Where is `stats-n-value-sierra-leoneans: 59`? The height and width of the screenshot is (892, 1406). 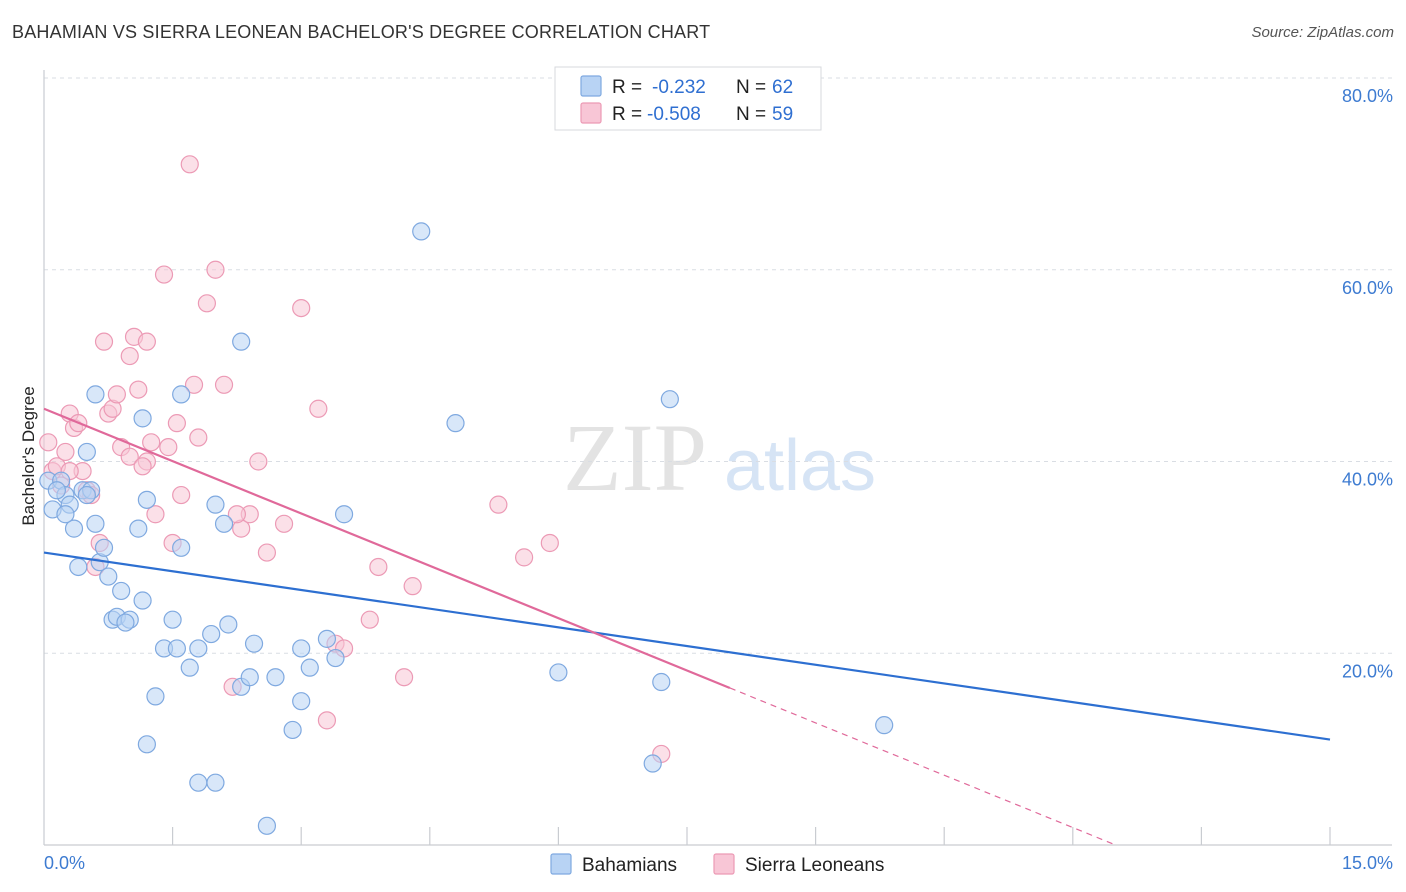 stats-n-value-sierra-leoneans: 59 is located at coordinates (782, 114).